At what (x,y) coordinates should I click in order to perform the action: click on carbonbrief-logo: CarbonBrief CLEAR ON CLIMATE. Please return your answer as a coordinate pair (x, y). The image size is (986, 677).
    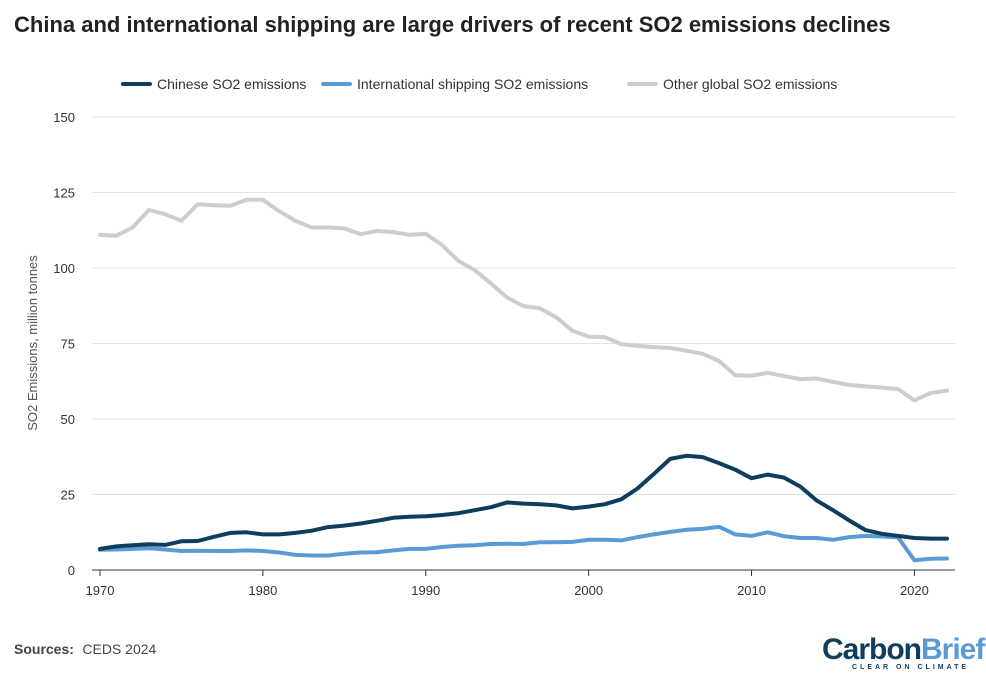
    Looking at the image, I should click on (904, 652).